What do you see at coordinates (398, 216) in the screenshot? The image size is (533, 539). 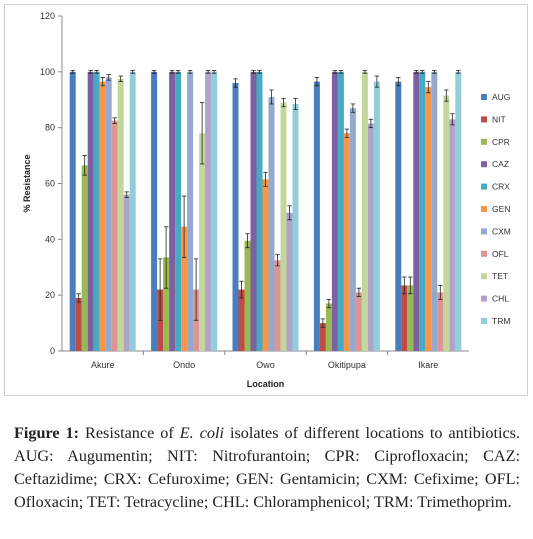 I see `bar-aug-ikare` at bounding box center [398, 216].